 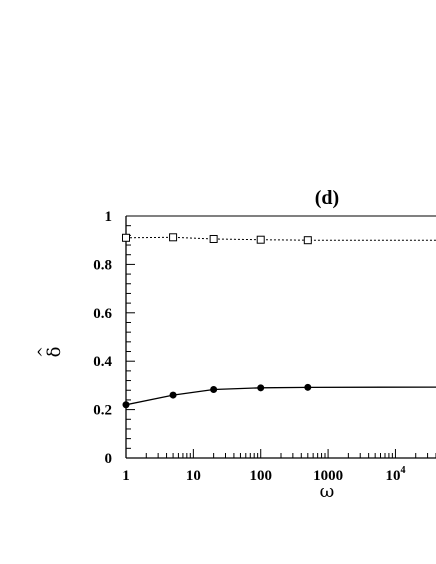 I want to click on x-tick-label: 1000, so click(x=328, y=476).